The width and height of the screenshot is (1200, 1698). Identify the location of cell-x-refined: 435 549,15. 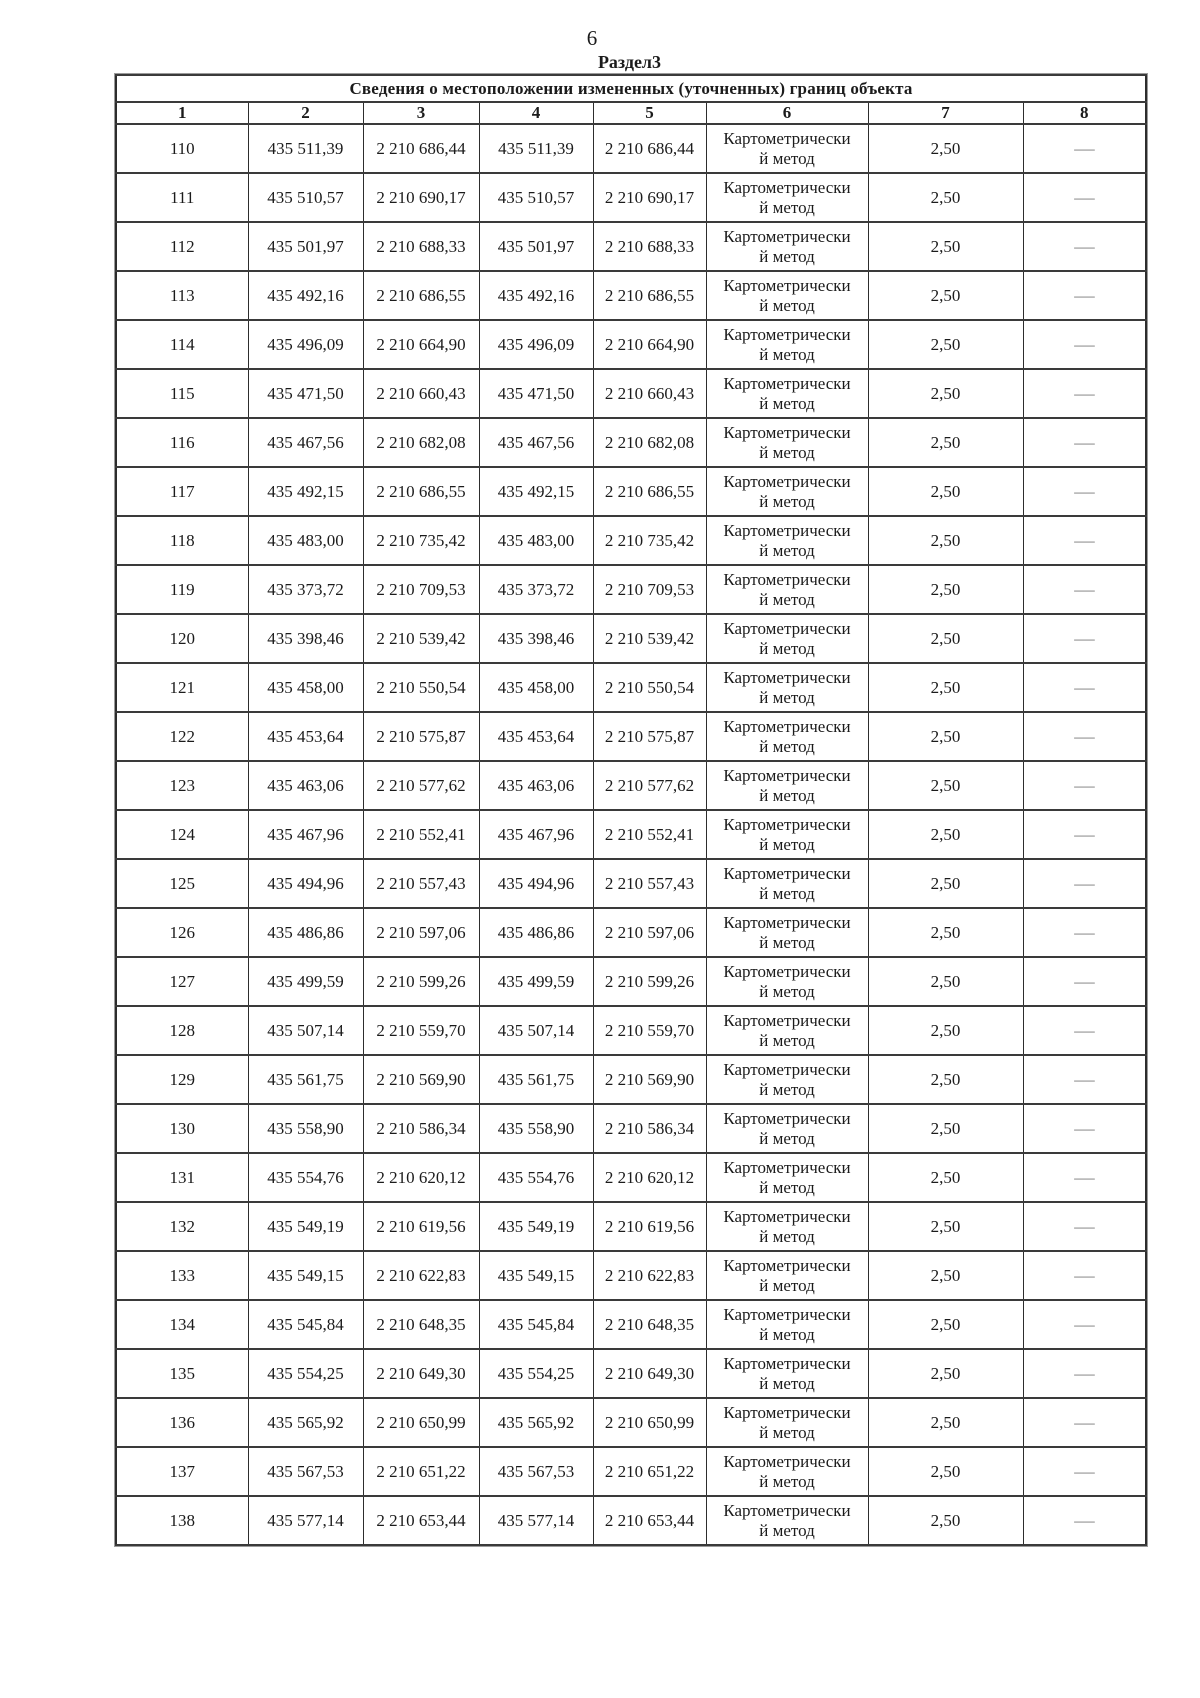
(536, 1275).